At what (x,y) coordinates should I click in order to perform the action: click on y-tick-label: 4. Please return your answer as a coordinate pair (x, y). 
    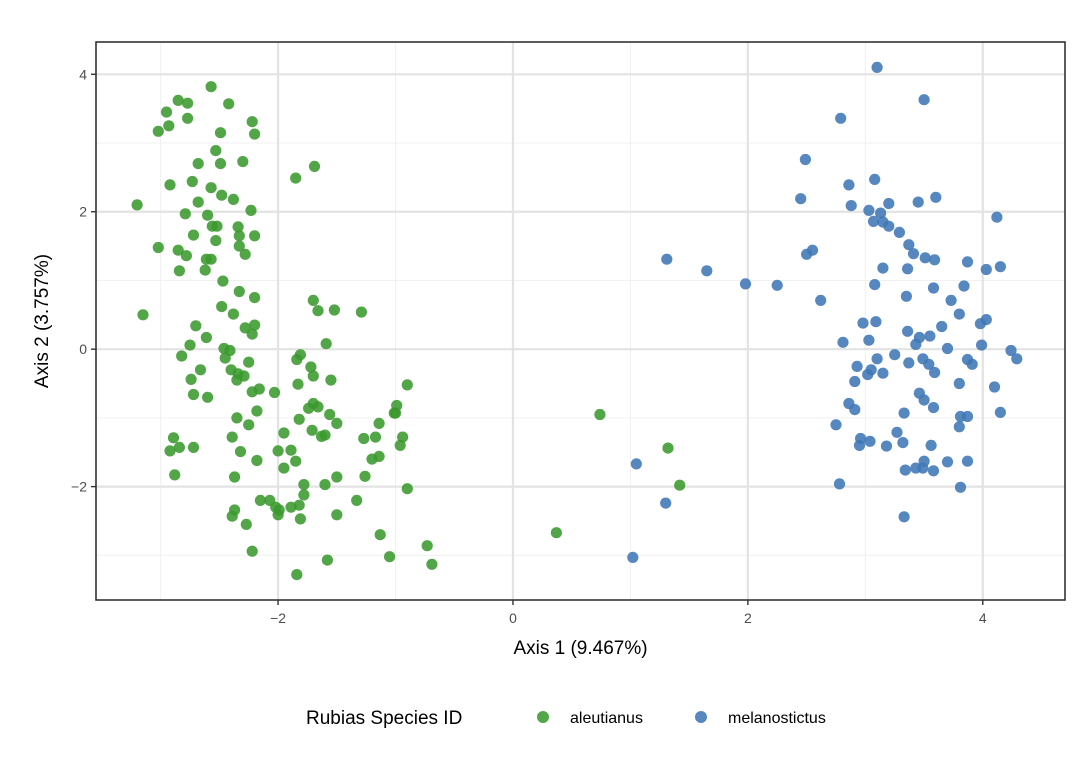
    Looking at the image, I should click on (83, 74).